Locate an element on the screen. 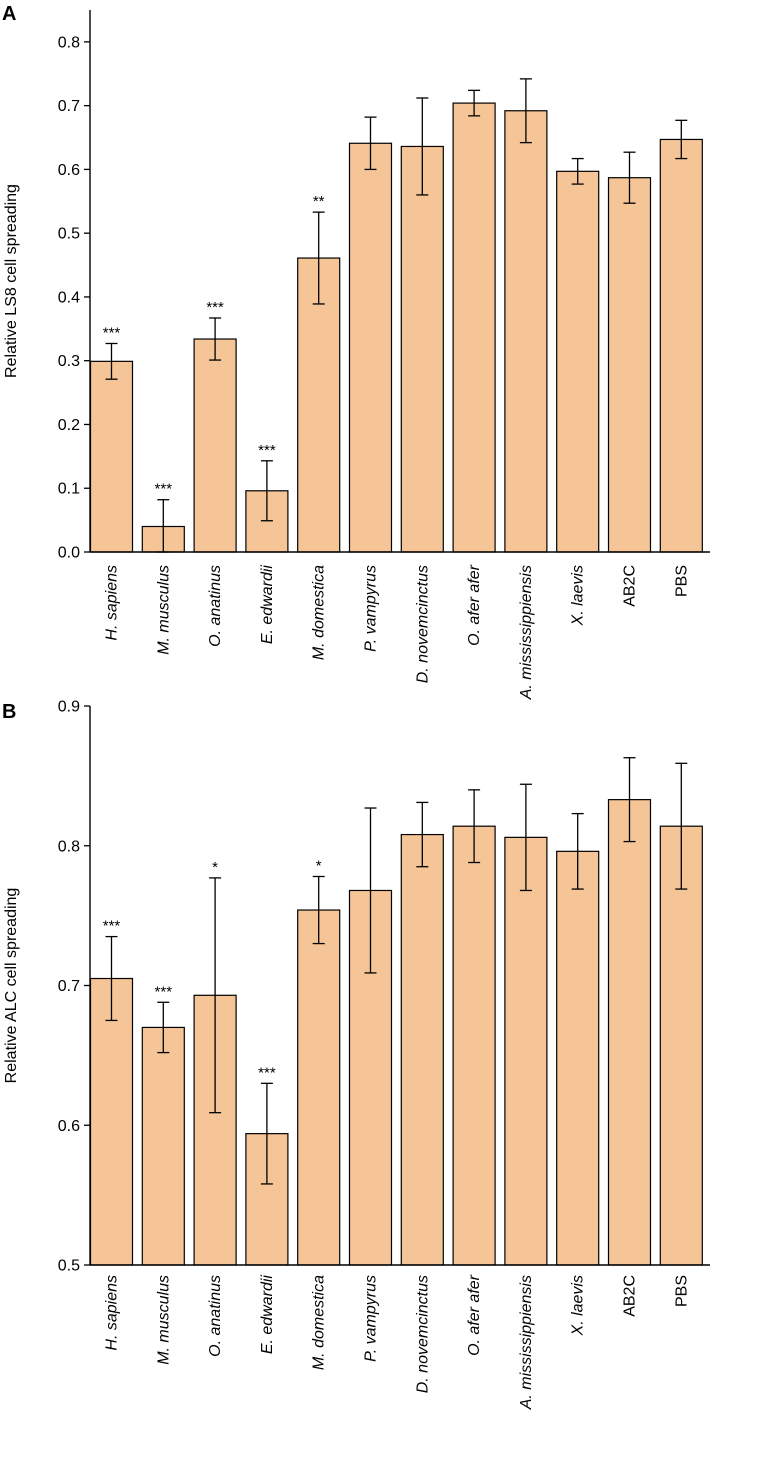 This screenshot has width=757, height=1470. y-tick-label: 0.0 is located at coordinates (69, 553).